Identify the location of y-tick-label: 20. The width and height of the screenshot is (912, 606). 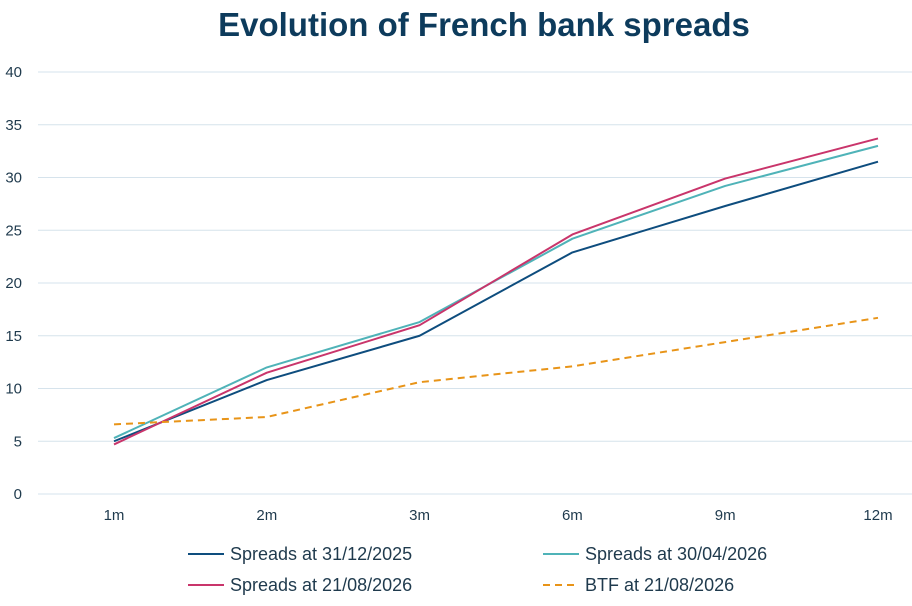
(13, 283).